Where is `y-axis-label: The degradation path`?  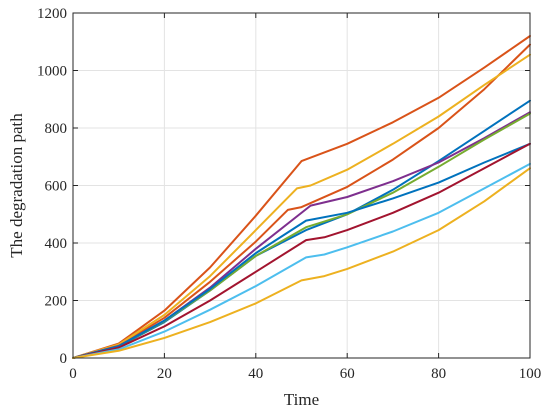
y-axis-label: The degradation path is located at coordinates (16, 185).